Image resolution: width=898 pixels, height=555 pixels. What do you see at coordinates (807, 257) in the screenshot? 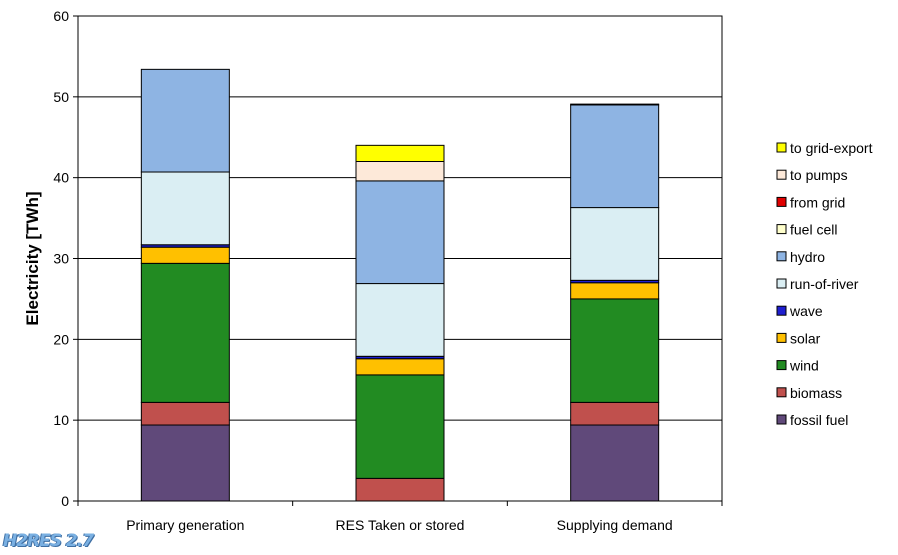
I see `legend-label: hydro` at bounding box center [807, 257].